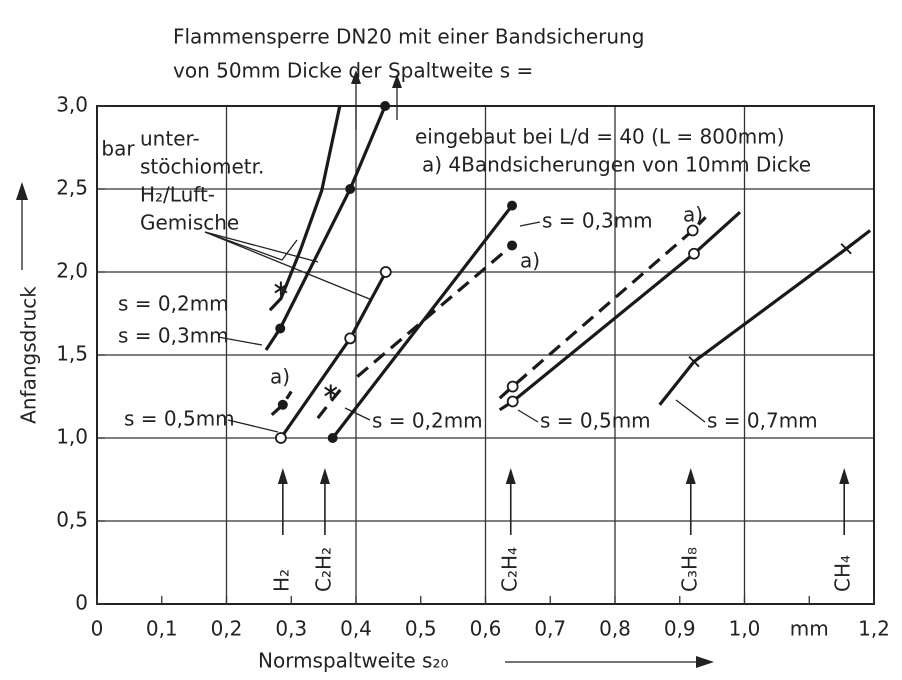 This screenshot has height=680, width=902. Describe the element at coordinates (874, 629) in the screenshot. I see `x-tick-label: 1,2` at that location.